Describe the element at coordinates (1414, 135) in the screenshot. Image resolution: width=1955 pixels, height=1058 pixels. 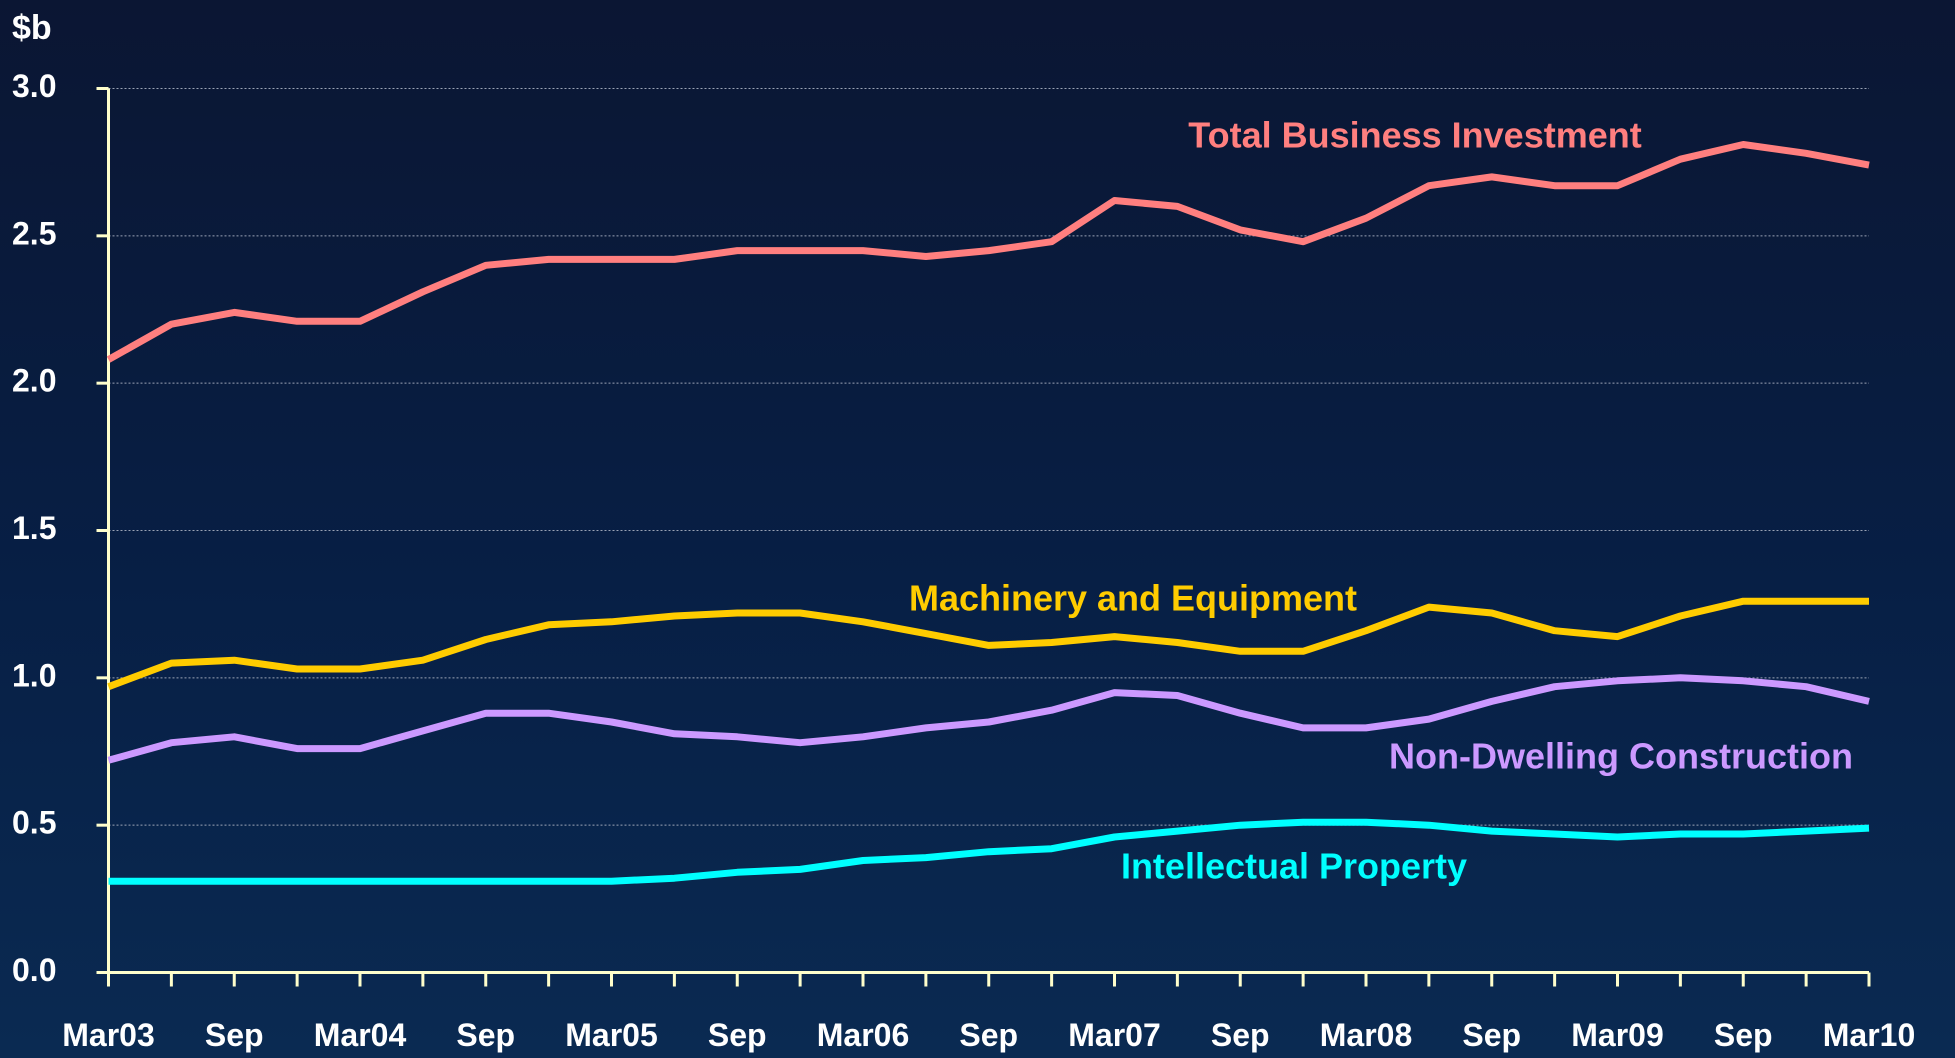
I see `series-label: Total Business Investment` at that location.